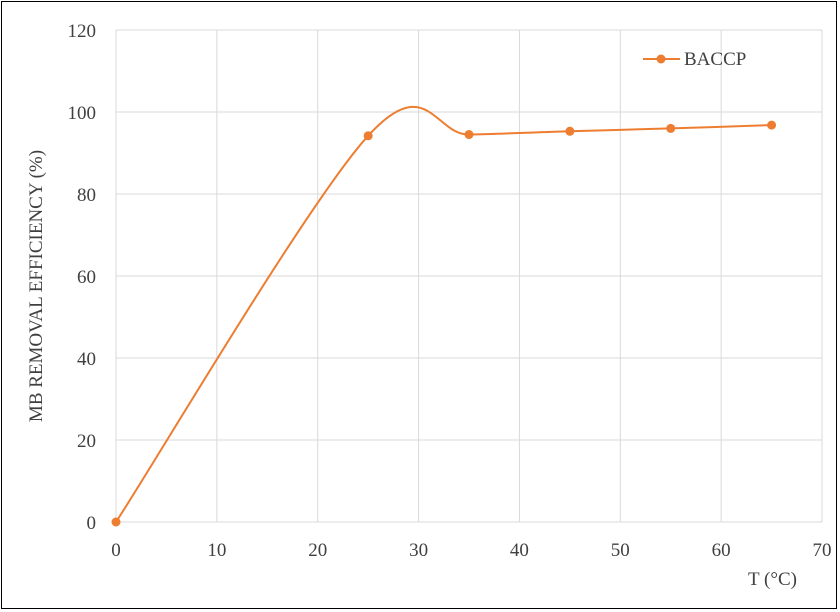 The image size is (840, 612). I want to click on x-axis-ticks: 0 10 20 30 40 50 60 70, so click(471, 550).